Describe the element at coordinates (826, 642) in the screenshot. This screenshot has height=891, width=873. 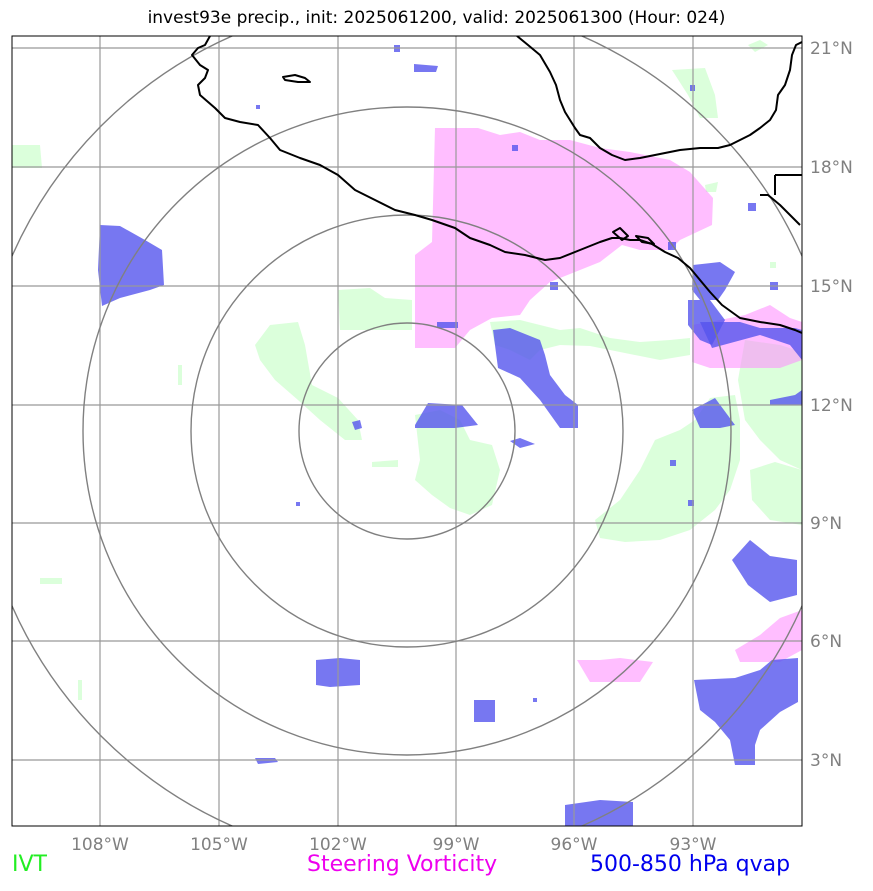
I see `lat-label: 6°N` at that location.